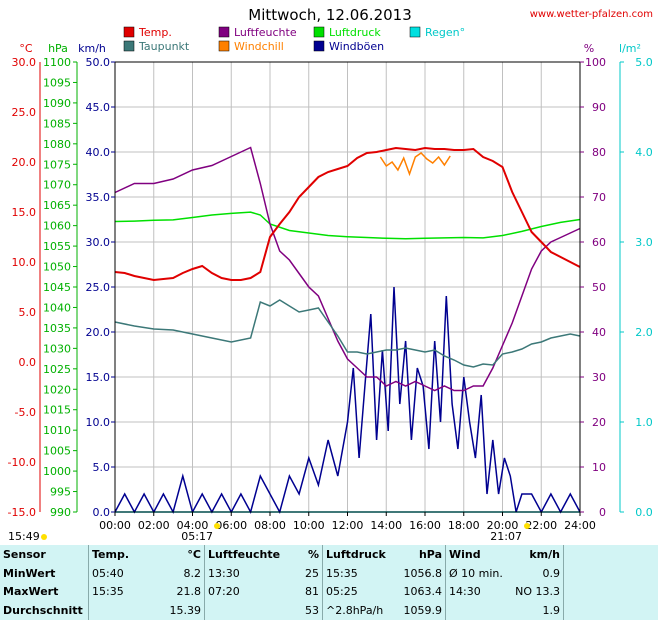  What do you see at coordinates (58, 48) in the screenshot?
I see `pressure-axis-unit: hPa` at bounding box center [58, 48].